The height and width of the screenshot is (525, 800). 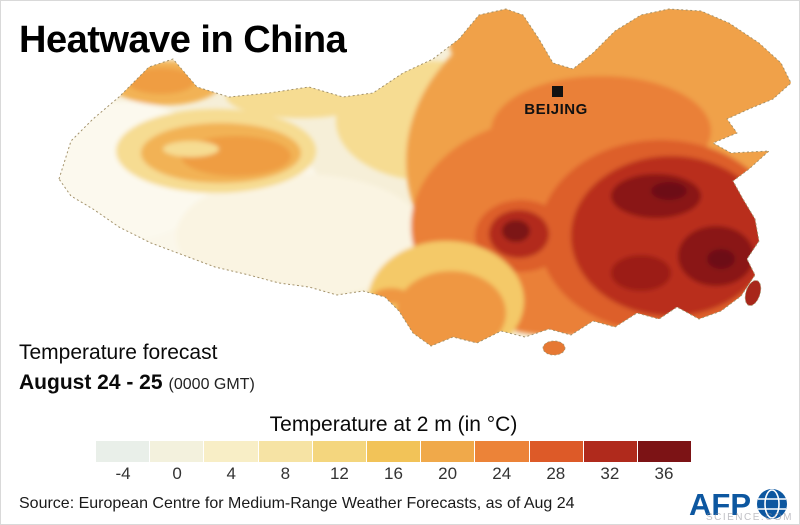 I want to click on legend-tick-label: 16, so click(x=393, y=473).